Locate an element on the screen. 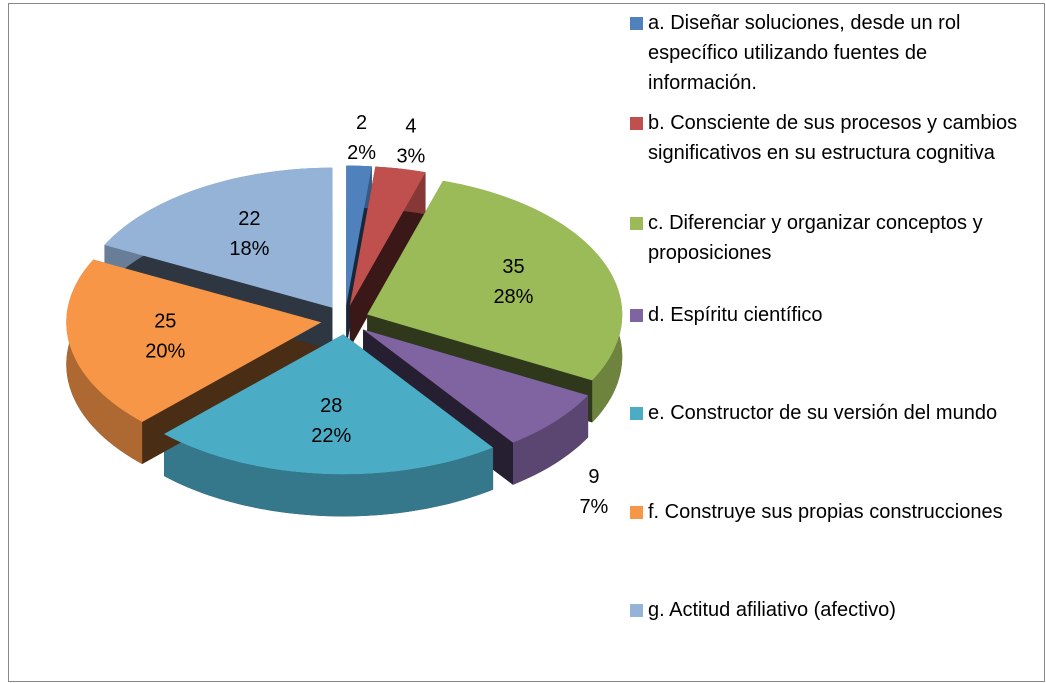 This screenshot has width=1046, height=683. data-label-value: 25 is located at coordinates (165, 322).